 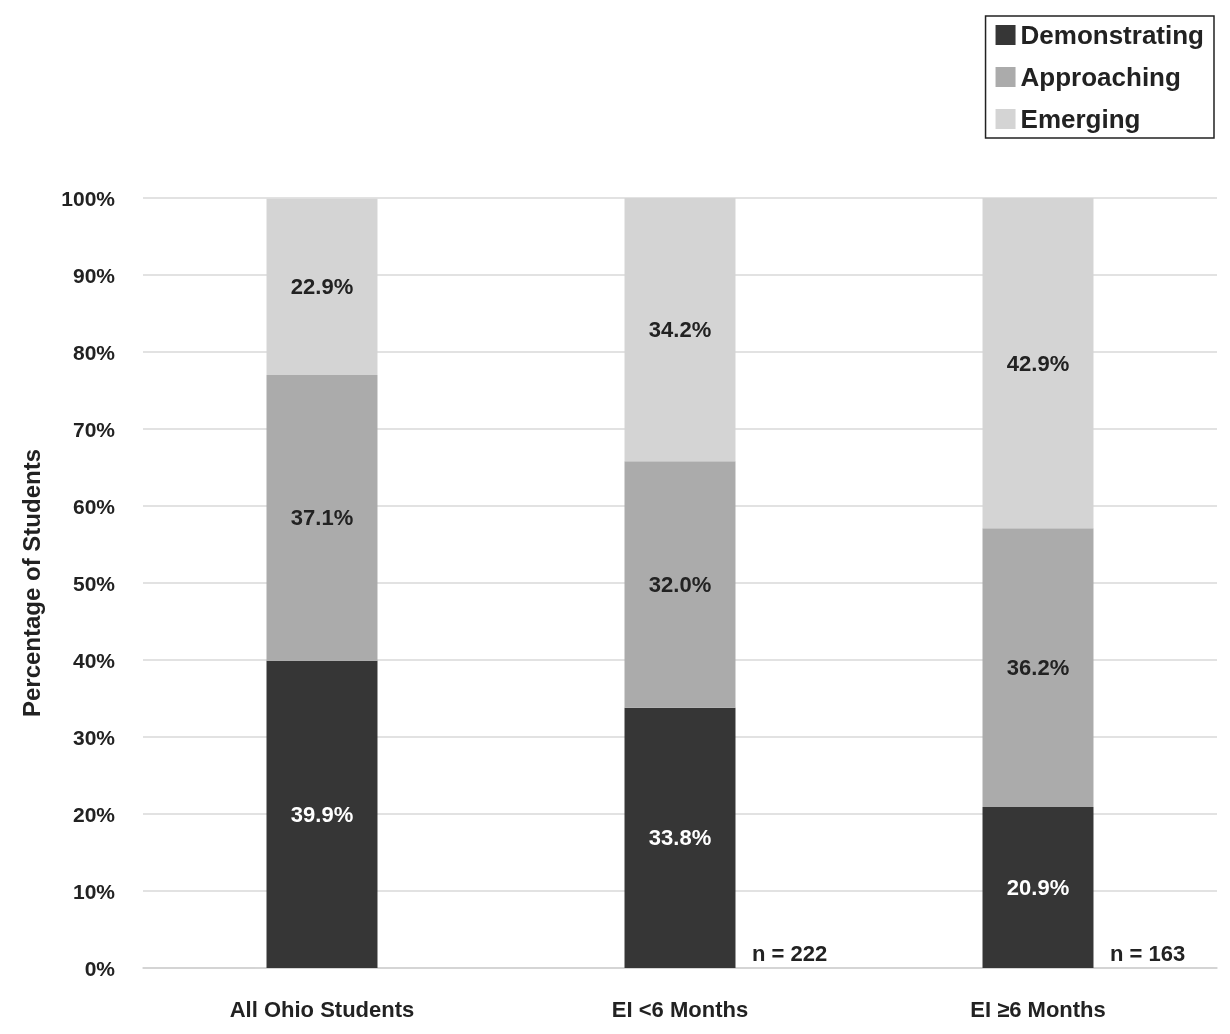 What do you see at coordinates (1080, 119) in the screenshot?
I see `legend-label: Emerging` at bounding box center [1080, 119].